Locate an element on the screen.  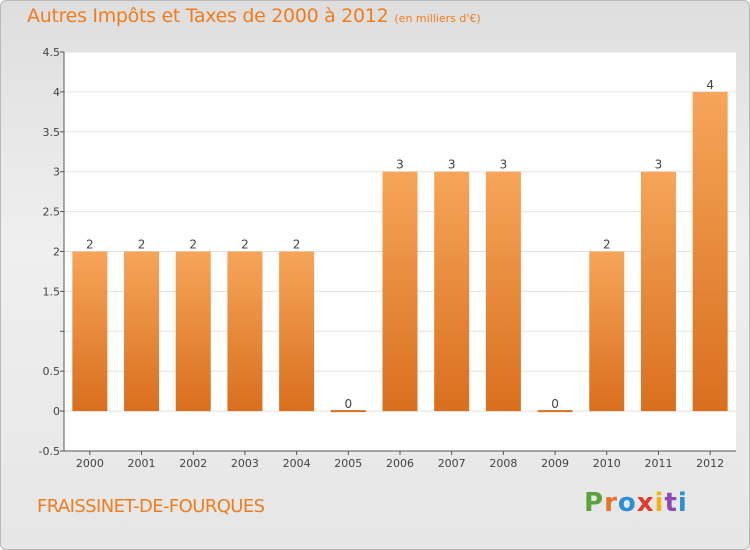
y-tick-label: 2 is located at coordinates (56, 252).